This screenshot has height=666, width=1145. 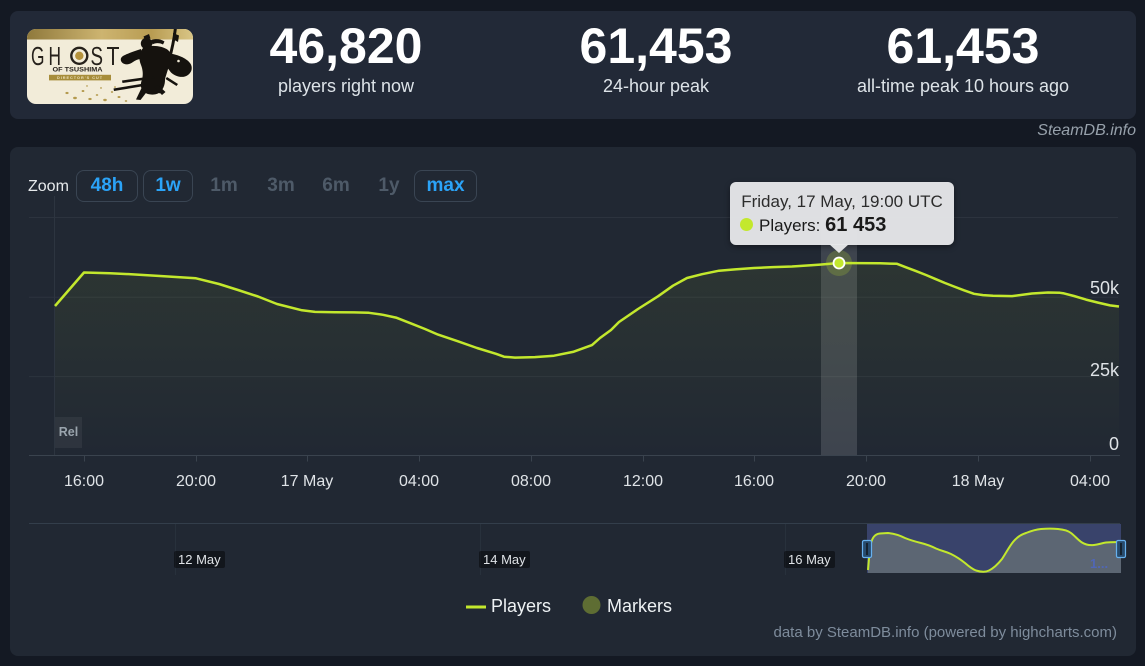 I want to click on svg-text: OF TSUSHIMA, so click(x=78, y=70).